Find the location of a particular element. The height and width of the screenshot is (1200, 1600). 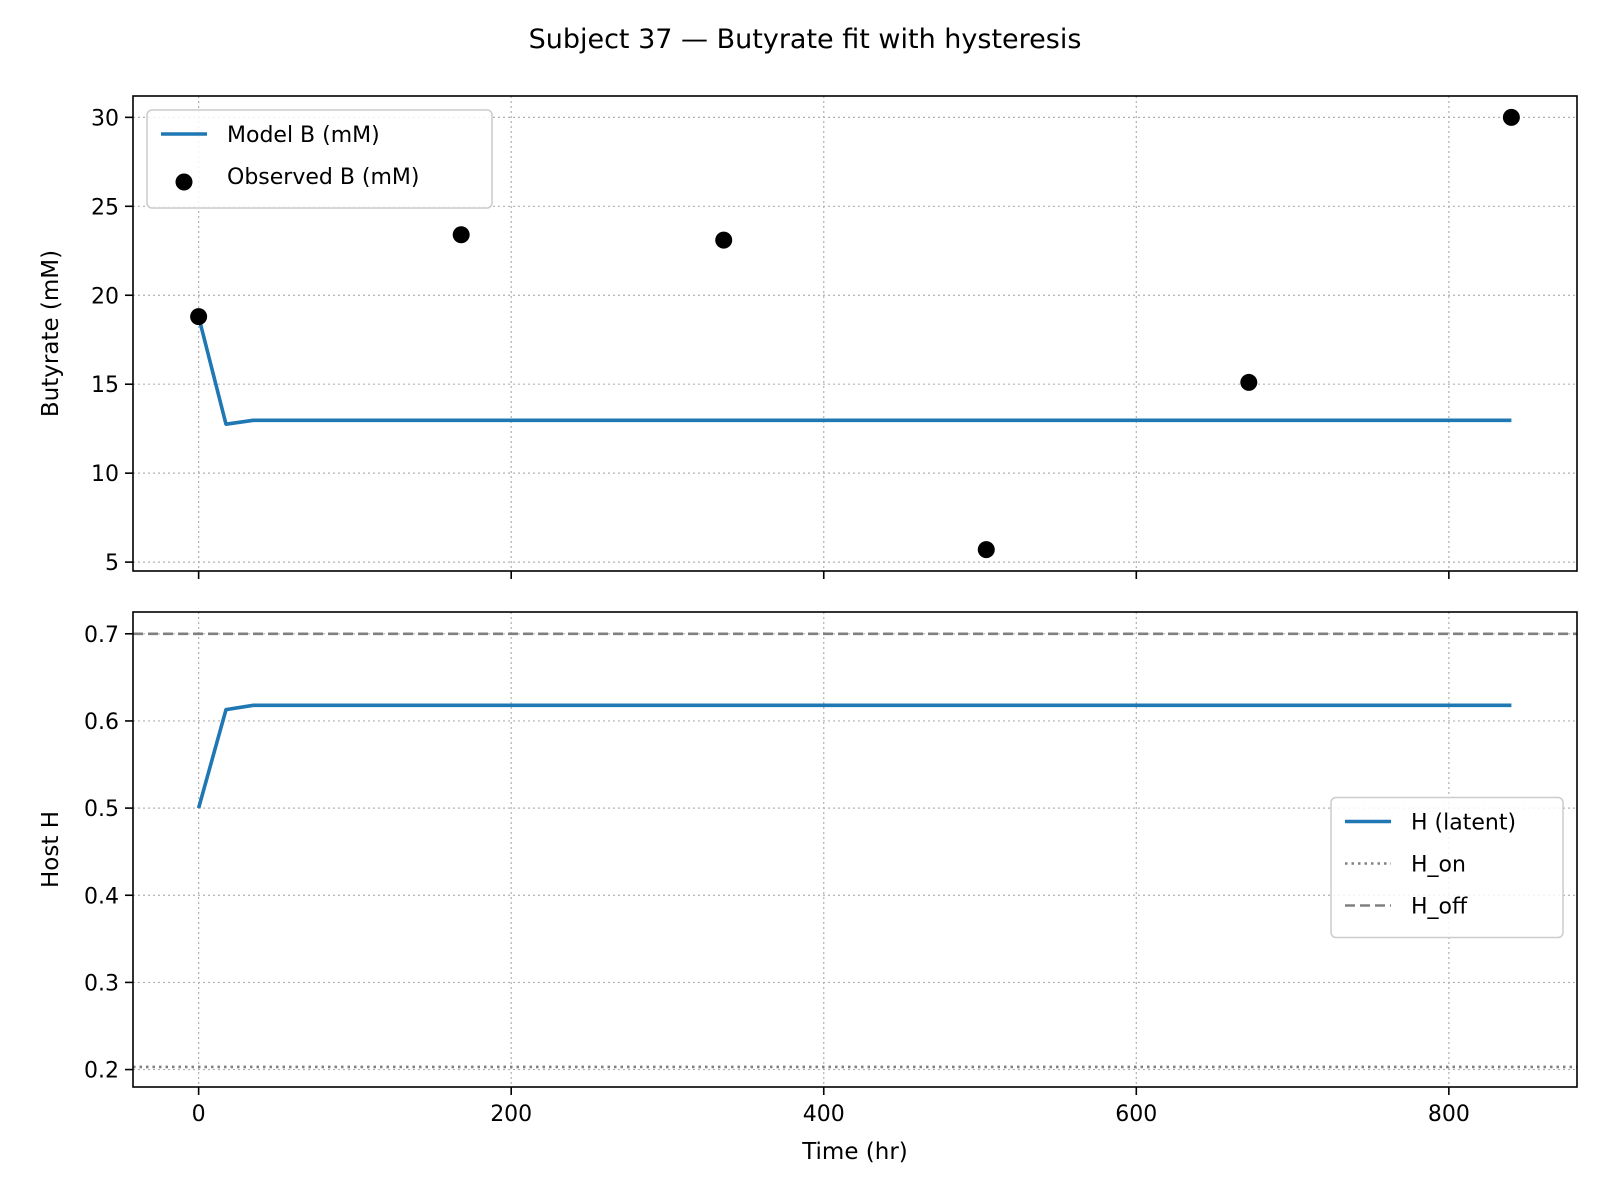

y-tick-label: 15 is located at coordinates (105, 385).